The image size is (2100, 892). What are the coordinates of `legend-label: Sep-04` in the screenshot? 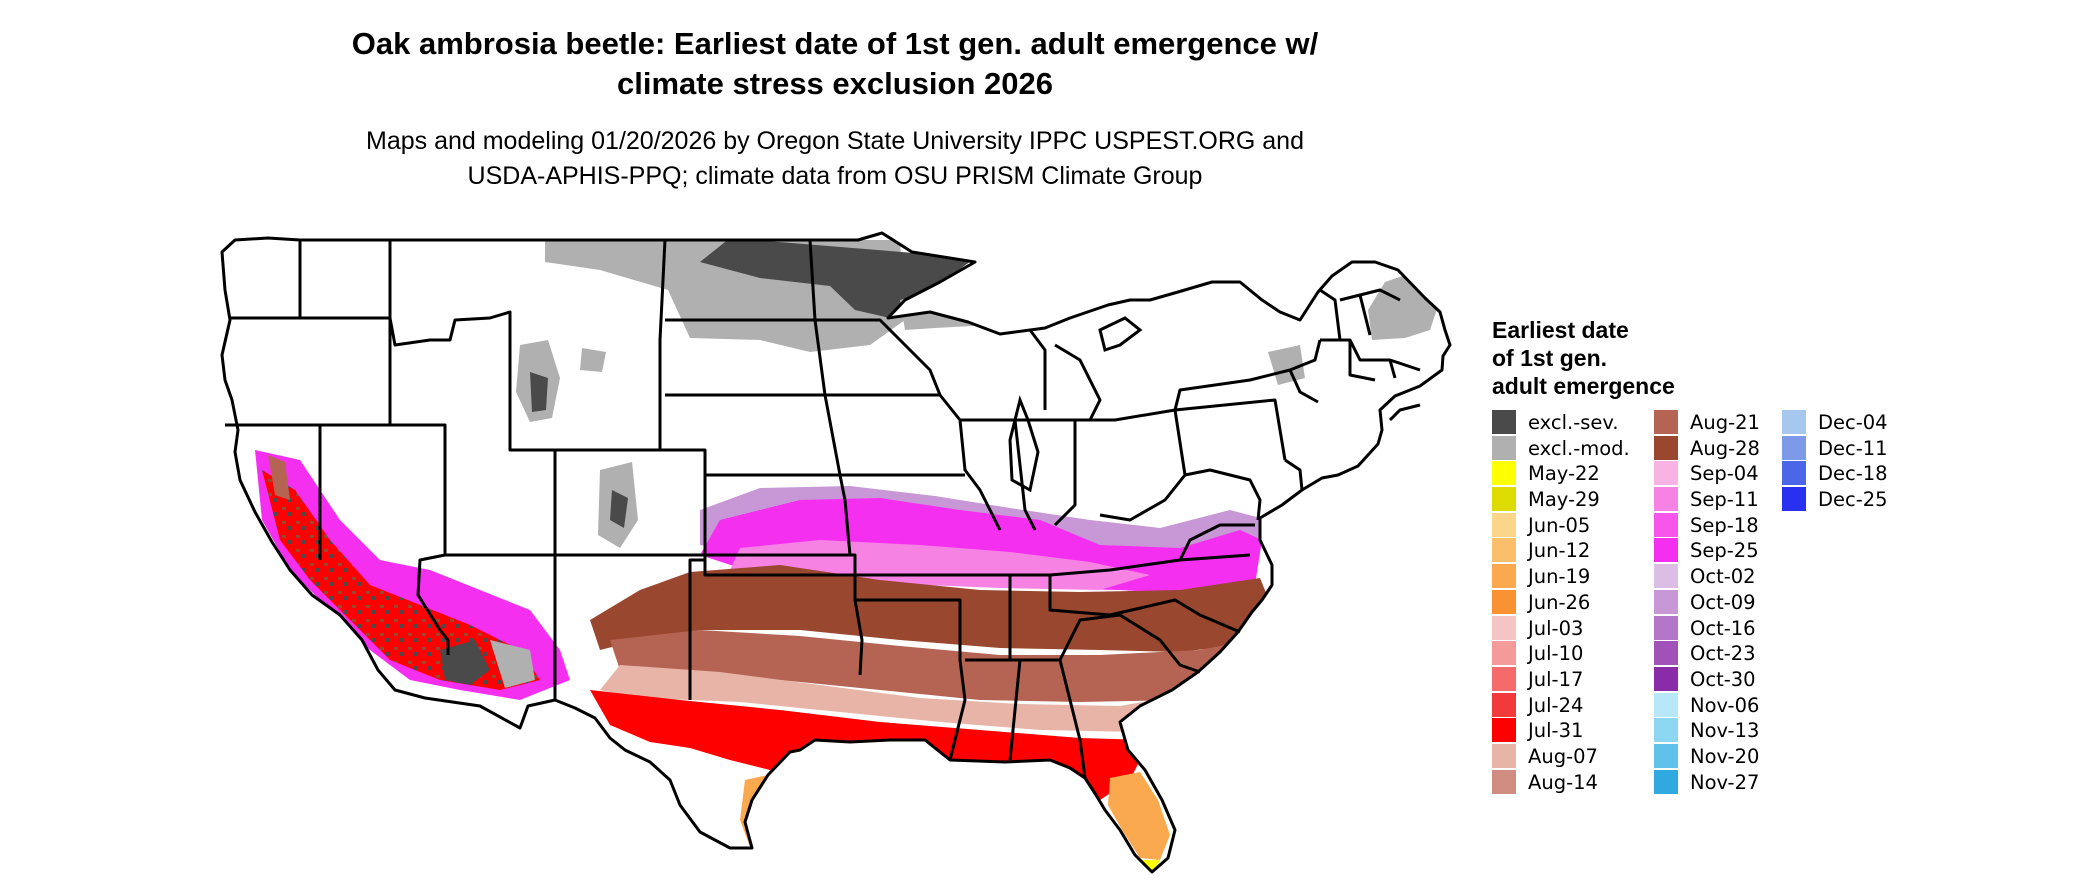 It's located at (1724, 474).